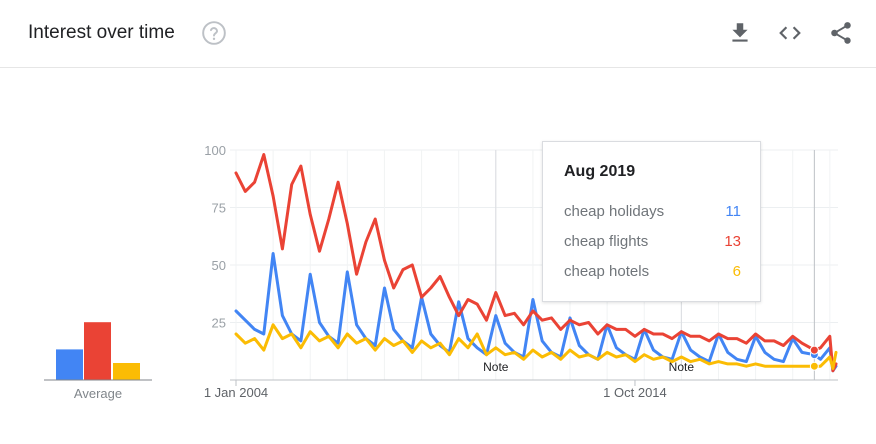  I want to click on y-tick-label: 100, so click(215, 150).